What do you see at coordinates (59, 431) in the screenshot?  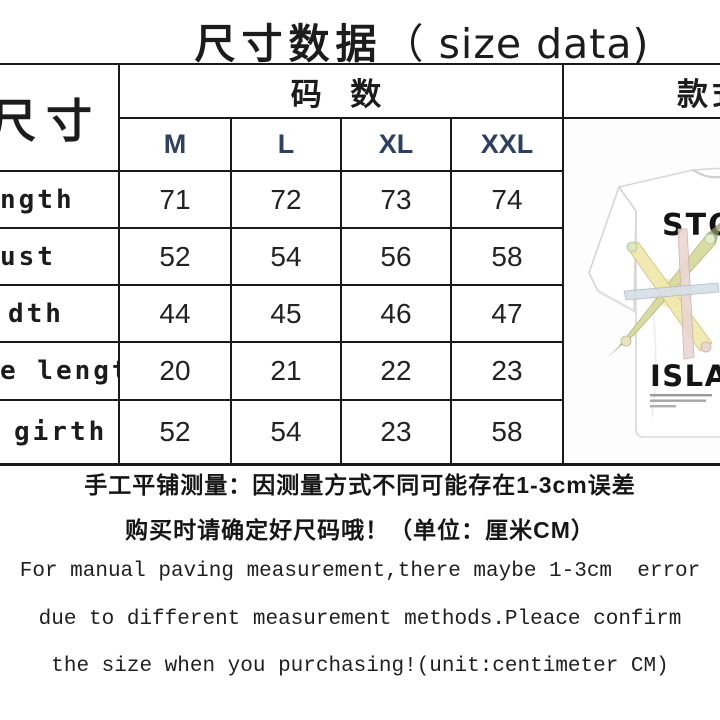 I see `row-label-girth: girth` at bounding box center [59, 431].